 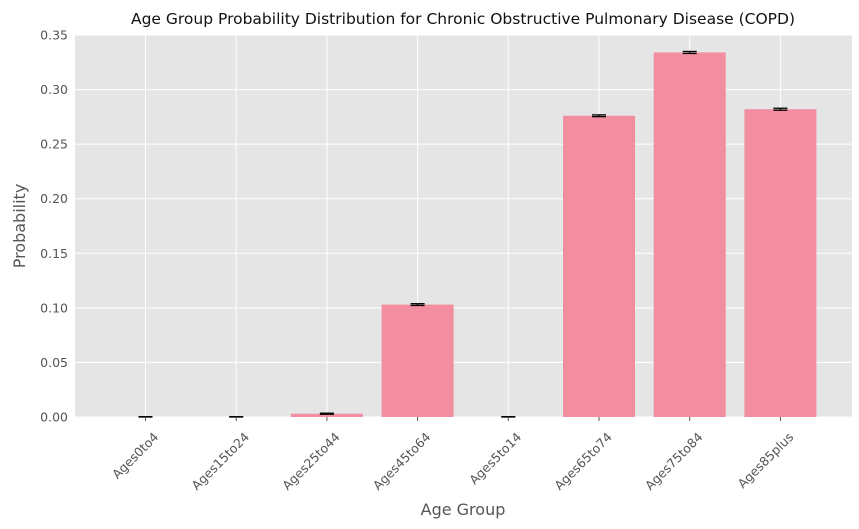 I want to click on y-tick-label: 0.10, so click(x=54, y=307).